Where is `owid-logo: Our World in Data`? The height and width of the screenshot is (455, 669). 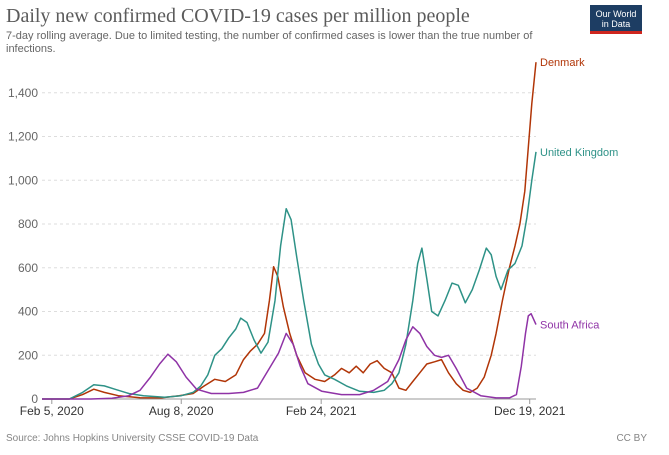 owid-logo: Our World in Data is located at coordinates (616, 19).